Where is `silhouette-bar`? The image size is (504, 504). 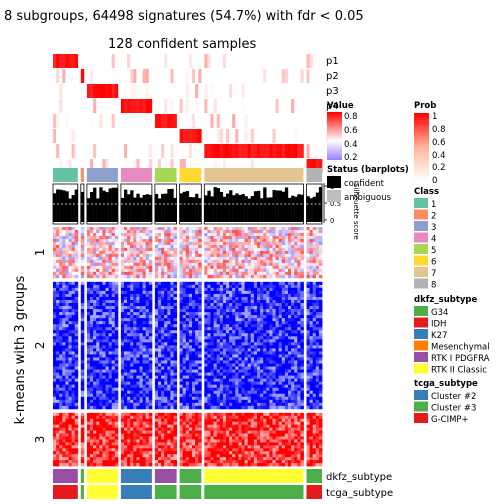 silhouette-bar is located at coordinates (175, 209).